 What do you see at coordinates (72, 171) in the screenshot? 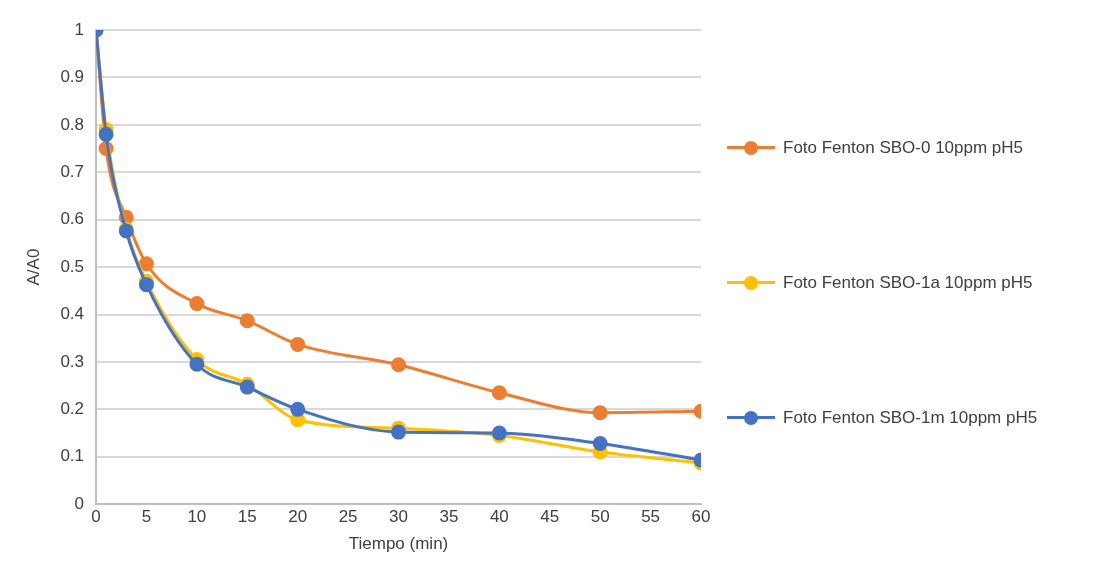
I see `y-tick-label: 0.7` at bounding box center [72, 171].